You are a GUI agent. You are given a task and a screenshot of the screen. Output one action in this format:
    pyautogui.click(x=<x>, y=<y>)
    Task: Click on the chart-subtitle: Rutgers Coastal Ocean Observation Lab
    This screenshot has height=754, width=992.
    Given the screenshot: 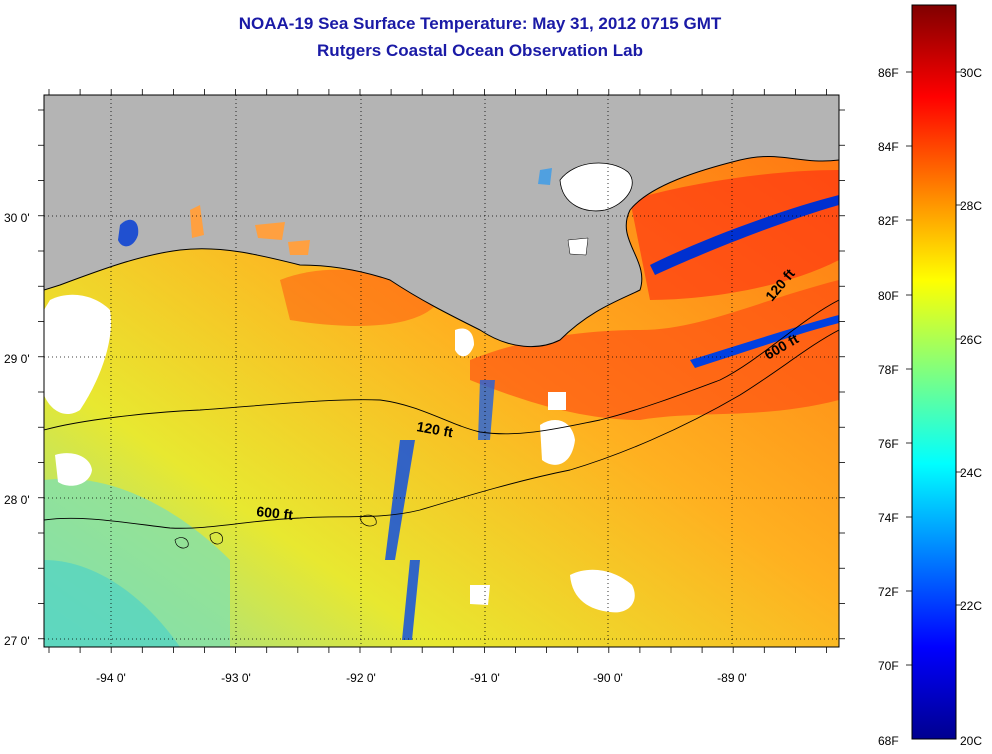 What is the action you would take?
    pyautogui.click(x=480, y=50)
    